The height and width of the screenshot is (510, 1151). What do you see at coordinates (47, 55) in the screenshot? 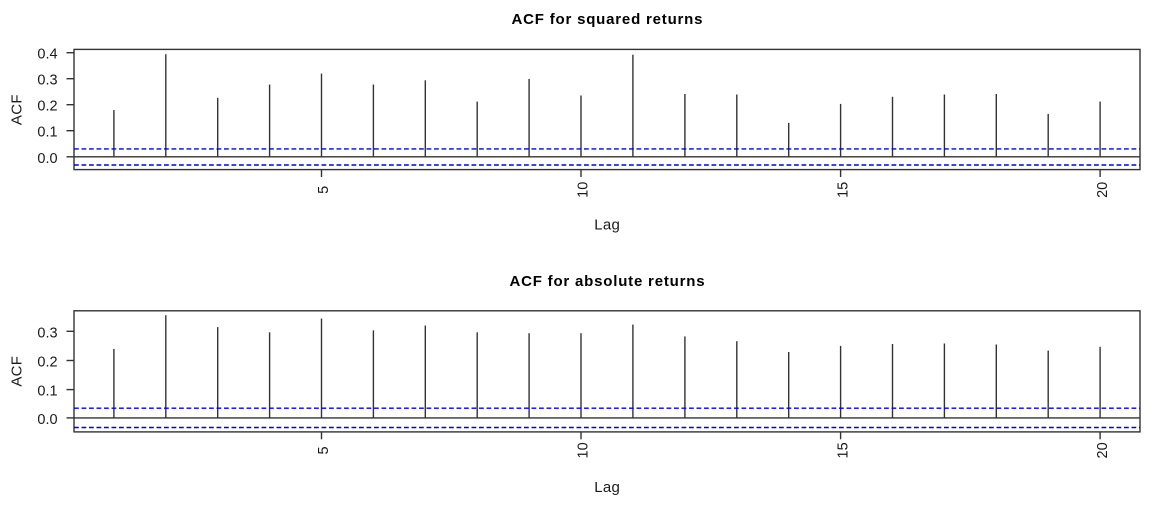
I see `svg-text: 0.4` at bounding box center [47, 55].